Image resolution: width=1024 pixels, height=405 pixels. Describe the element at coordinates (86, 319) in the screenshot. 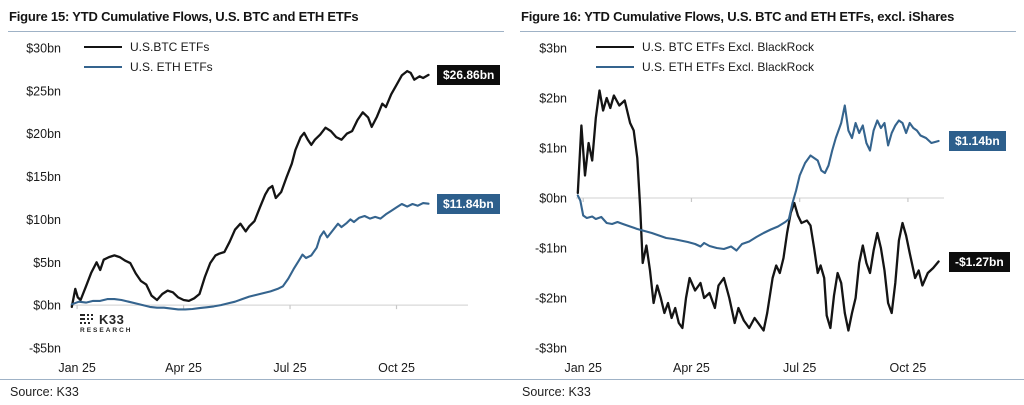

I see `k33-logo-icon` at that location.